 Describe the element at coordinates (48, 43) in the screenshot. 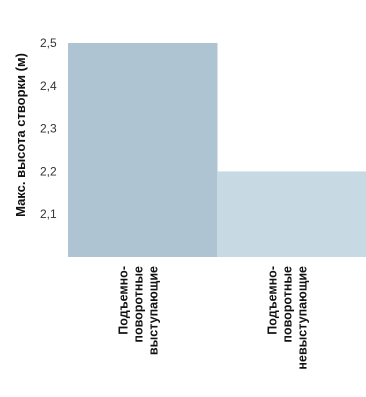

I see `y-tick-label: 2,5` at that location.